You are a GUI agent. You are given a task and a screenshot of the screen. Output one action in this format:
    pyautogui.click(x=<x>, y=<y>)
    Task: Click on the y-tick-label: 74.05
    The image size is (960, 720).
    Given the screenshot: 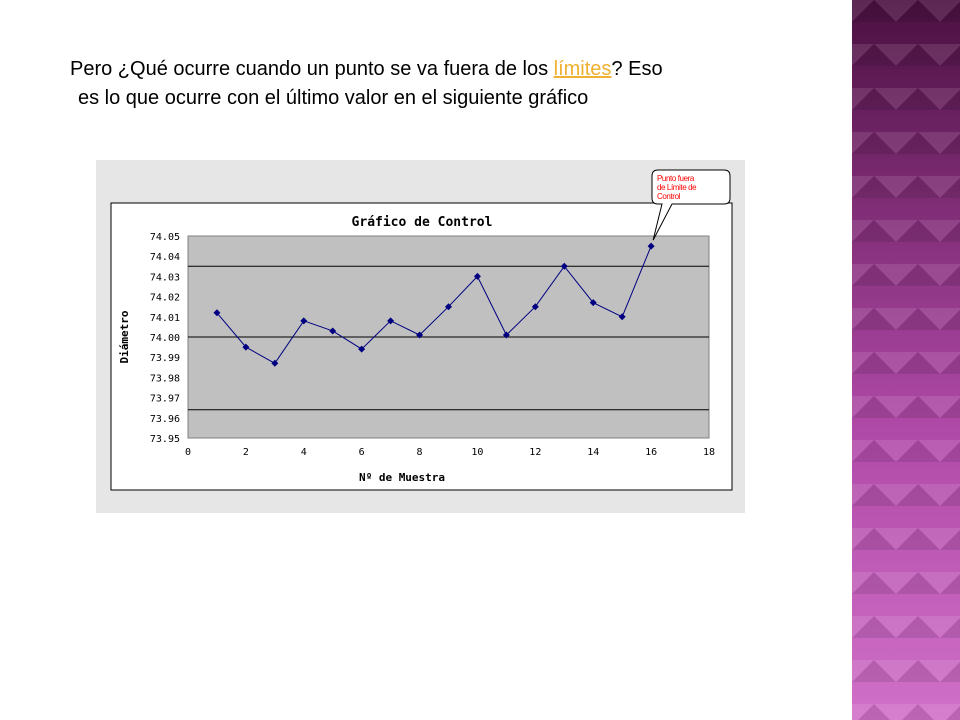 What is the action you would take?
    pyautogui.click(x=165, y=237)
    